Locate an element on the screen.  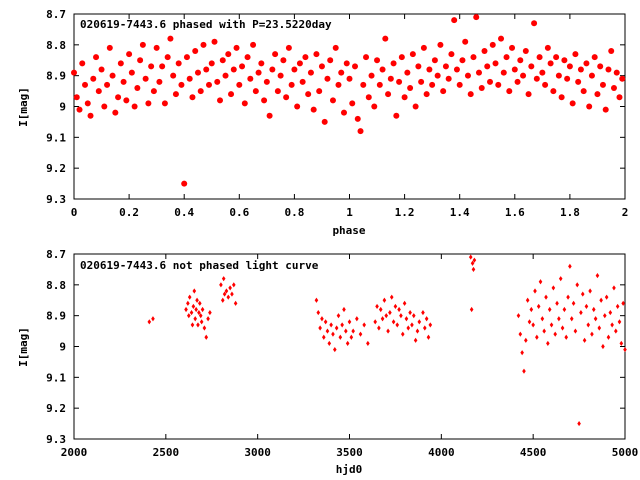
y-tick-label: 9.2 is located at coordinates (56, 168).